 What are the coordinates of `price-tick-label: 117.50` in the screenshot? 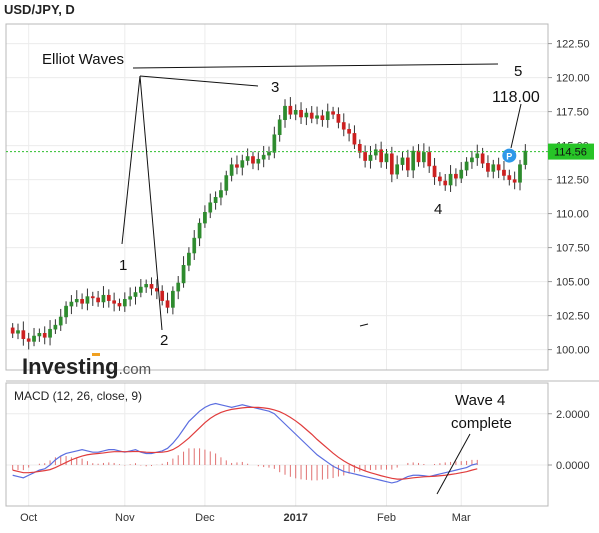 It's located at (572, 113).